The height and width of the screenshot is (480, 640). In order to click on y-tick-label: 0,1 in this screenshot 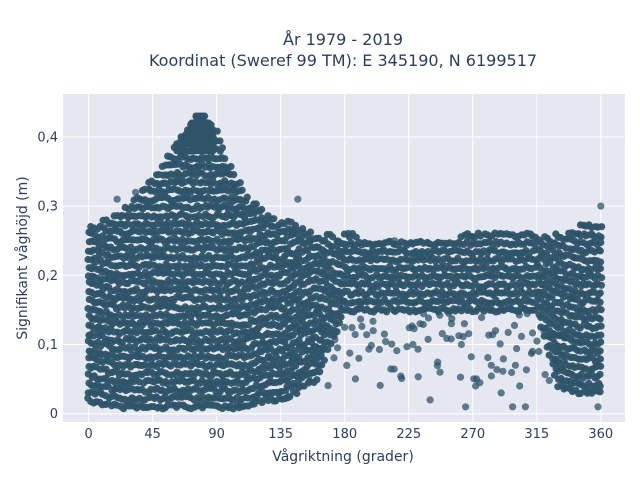, I will do `click(47, 345)`.